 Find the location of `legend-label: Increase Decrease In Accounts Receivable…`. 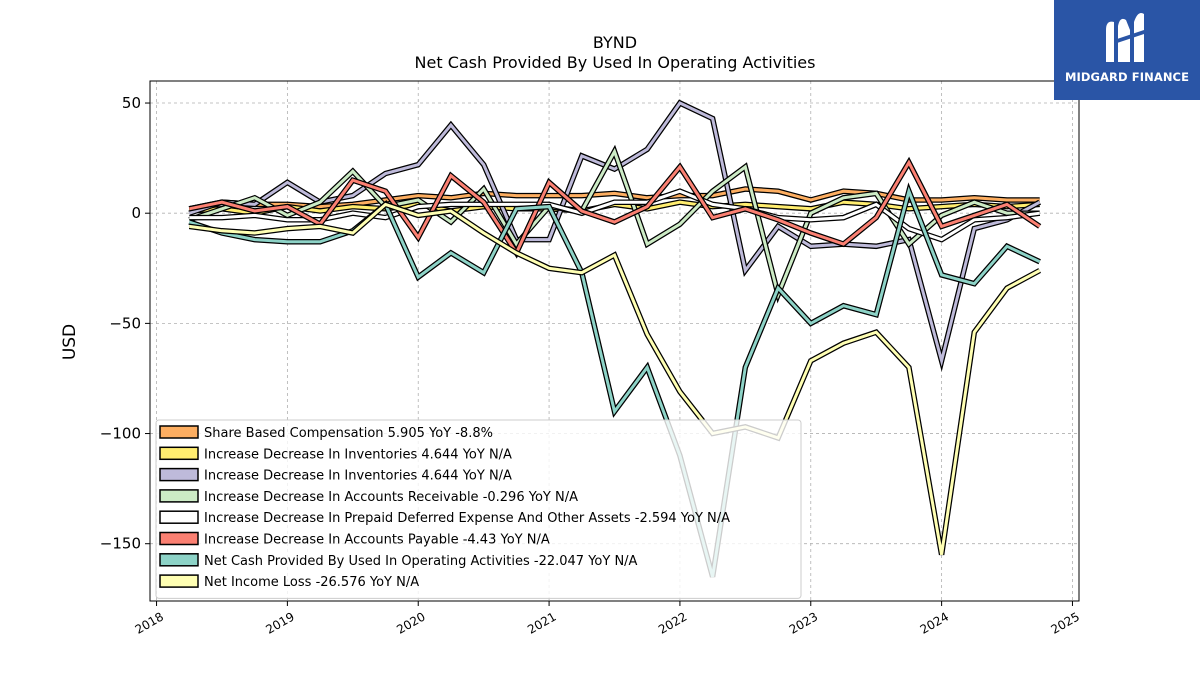

legend-label: Increase Decrease In Accounts Receivable… is located at coordinates (391, 497).